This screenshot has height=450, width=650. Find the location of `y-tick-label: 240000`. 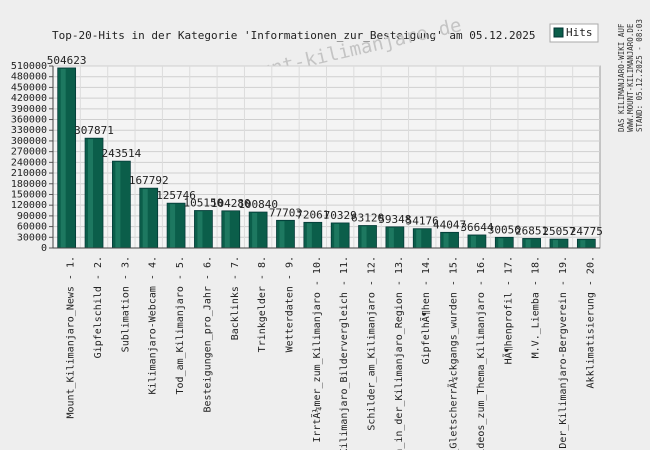

y-tick-label: 240000 is located at coordinates (29, 162).